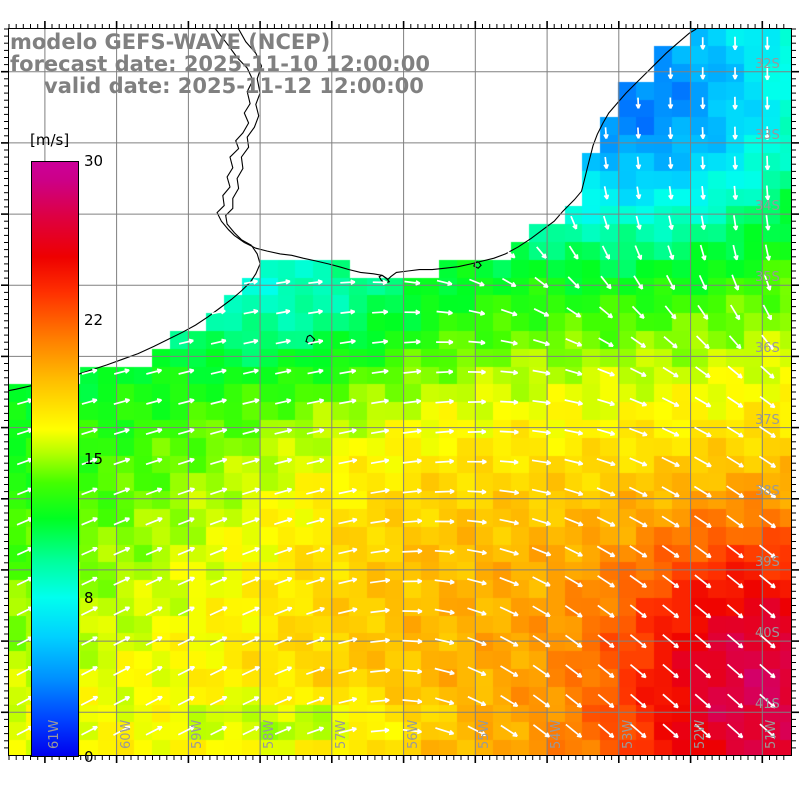  What do you see at coordinates (485, 734) in the screenshot?
I see `lon-label-55W: 55W` at bounding box center [485, 734].